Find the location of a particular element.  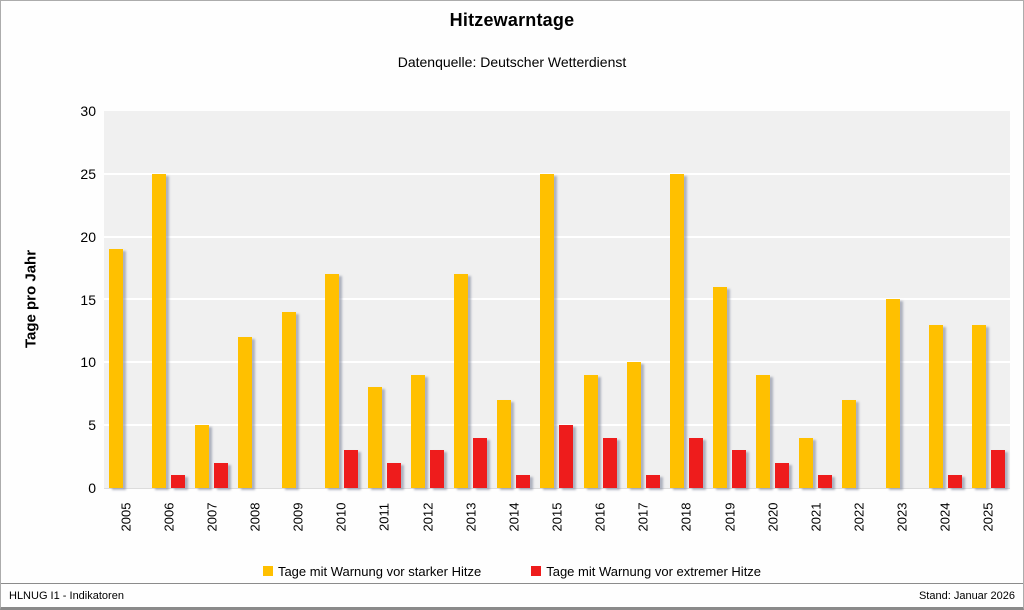

x-axis-label: 2020 is located at coordinates (773, 517).